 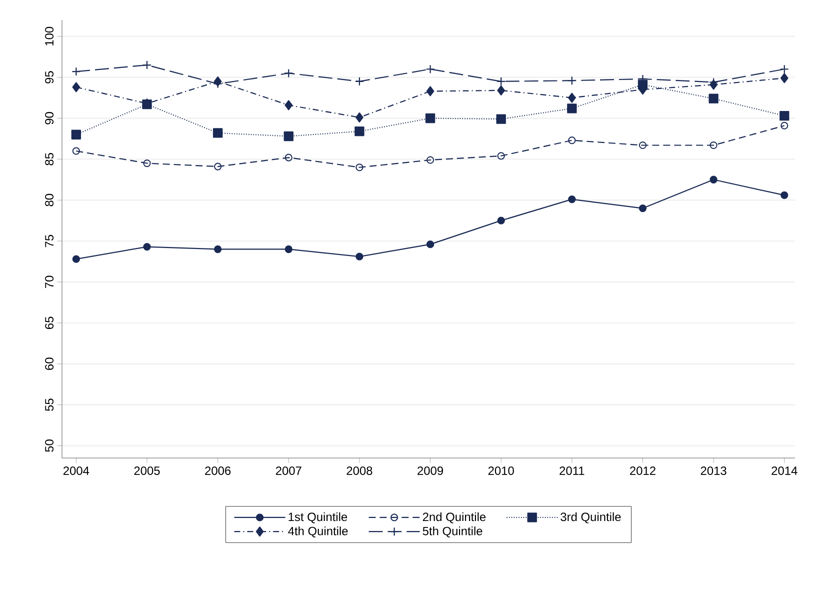 I want to click on y-tick-label: 70, so click(x=49, y=282).